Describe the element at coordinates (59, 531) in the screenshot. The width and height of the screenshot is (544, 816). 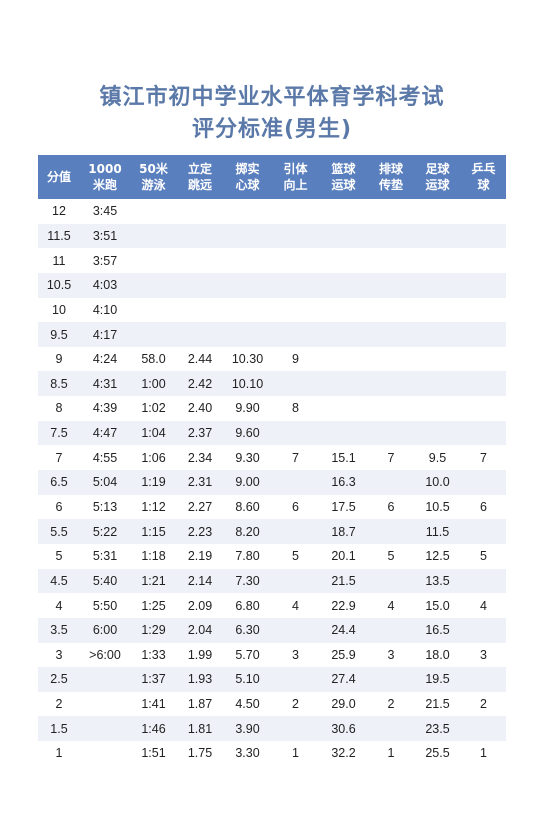
I see `score-cell: 5.5` at that location.